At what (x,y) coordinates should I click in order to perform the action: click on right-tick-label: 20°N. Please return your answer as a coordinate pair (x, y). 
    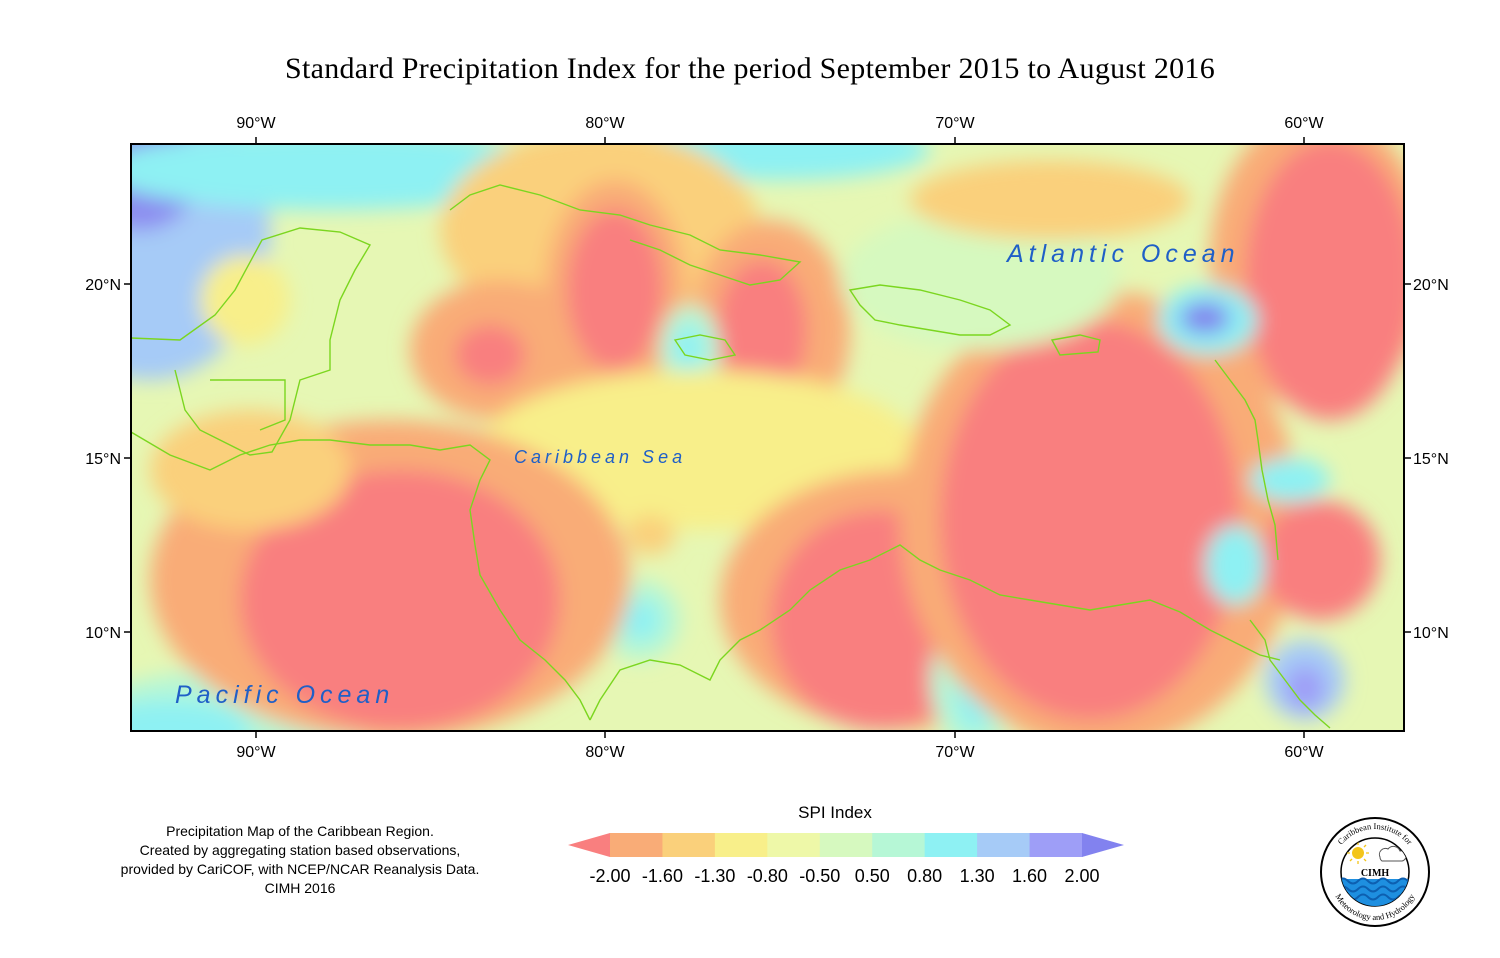
    Looking at the image, I should click on (1431, 285).